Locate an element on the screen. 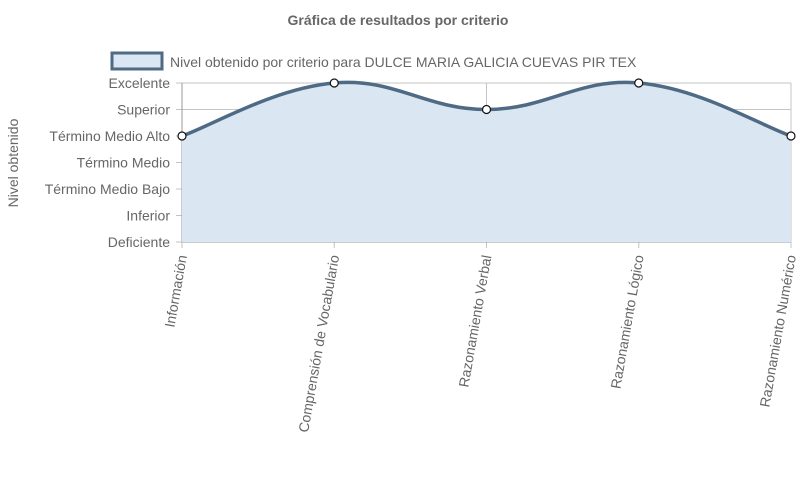 The height and width of the screenshot is (486, 796). y-axis-title: Nivel obtenido is located at coordinates (13, 162).